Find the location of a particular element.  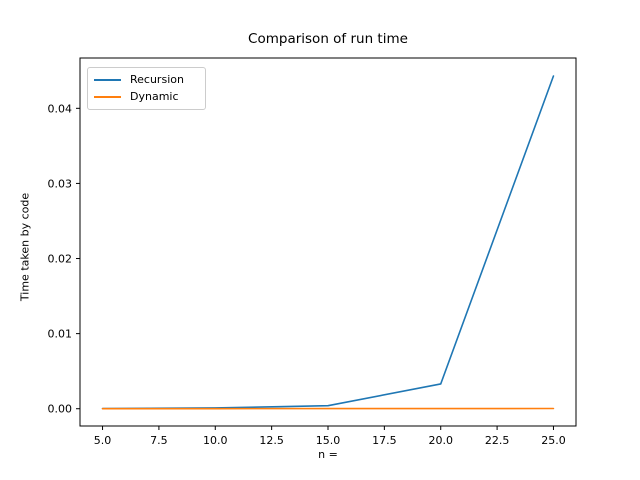

legend-item-dynamic: Dynamic is located at coordinates (145, 97).